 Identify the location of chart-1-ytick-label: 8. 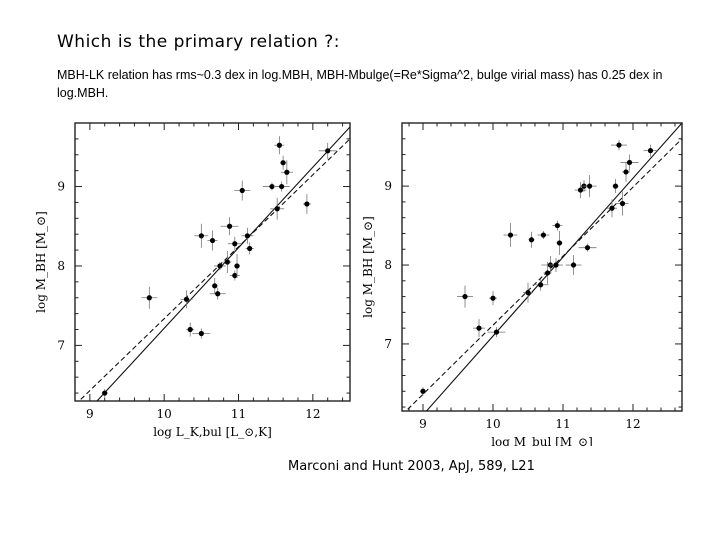
(388, 265).